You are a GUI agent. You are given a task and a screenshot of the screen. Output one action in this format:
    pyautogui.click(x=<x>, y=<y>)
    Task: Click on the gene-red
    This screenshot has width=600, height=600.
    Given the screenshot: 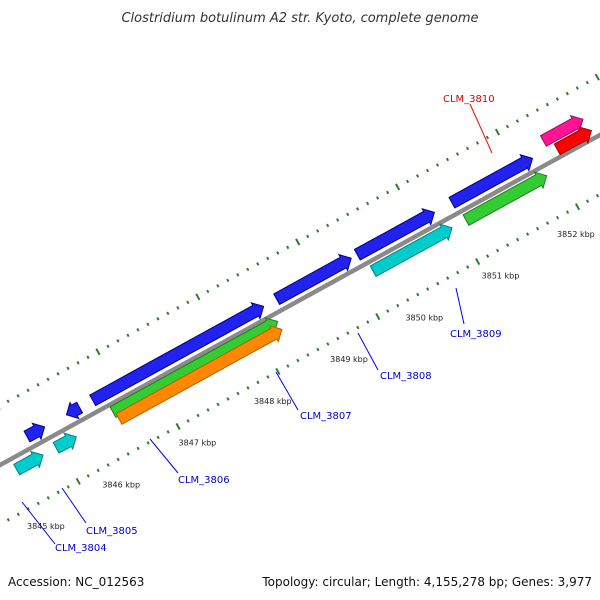 What is the action you would take?
    pyautogui.click(x=573, y=141)
    